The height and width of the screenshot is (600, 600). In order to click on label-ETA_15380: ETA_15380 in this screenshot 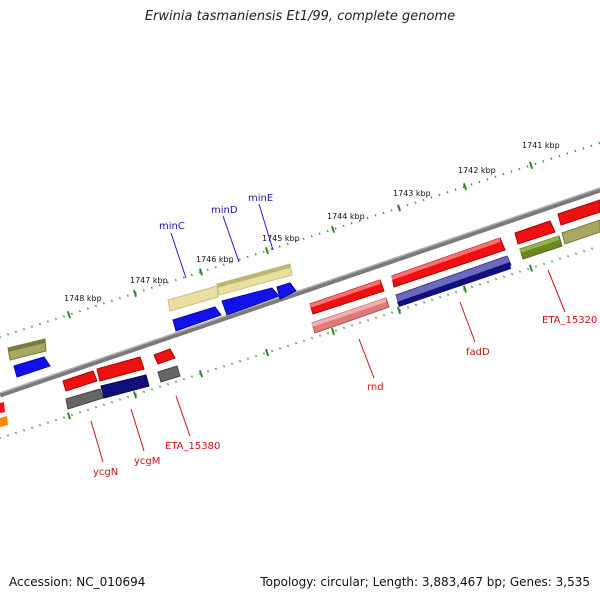, I will do `click(192, 446)`.